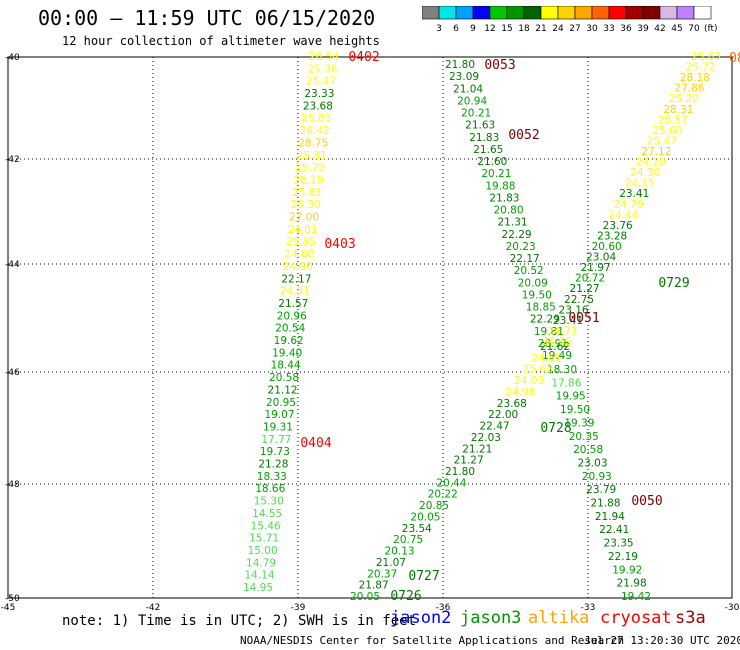 This screenshot has height=650, width=740. I want to click on swh-value-jason3: 20.60, so click(607, 247).